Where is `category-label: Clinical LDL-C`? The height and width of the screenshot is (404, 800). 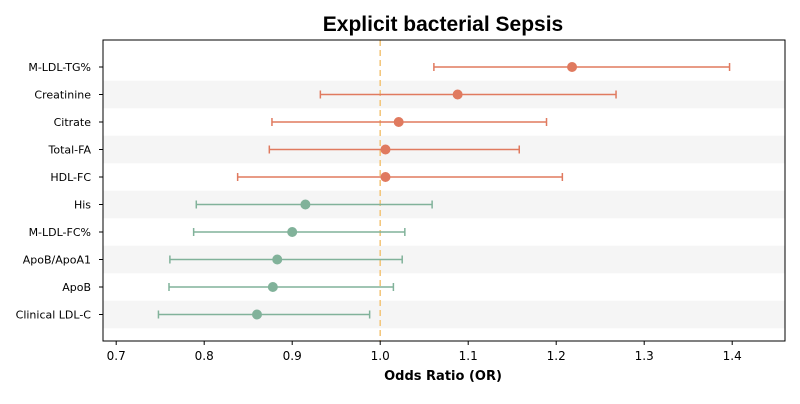 category-label: Clinical LDL-C is located at coordinates (54, 315).